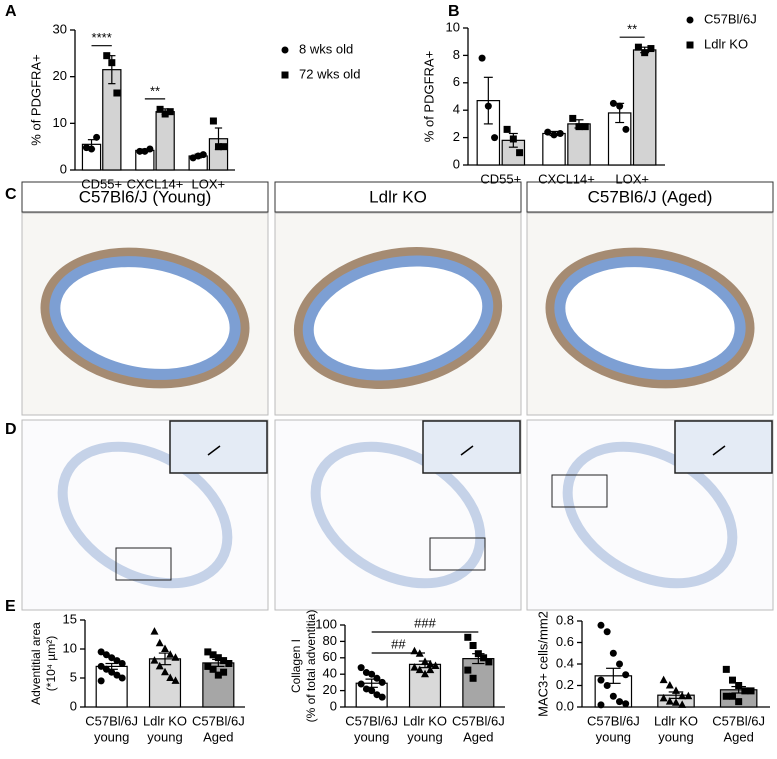 This screenshot has width=777, height=759. I want to click on y-axis-label: (% of total adventitia), so click(311, 666).